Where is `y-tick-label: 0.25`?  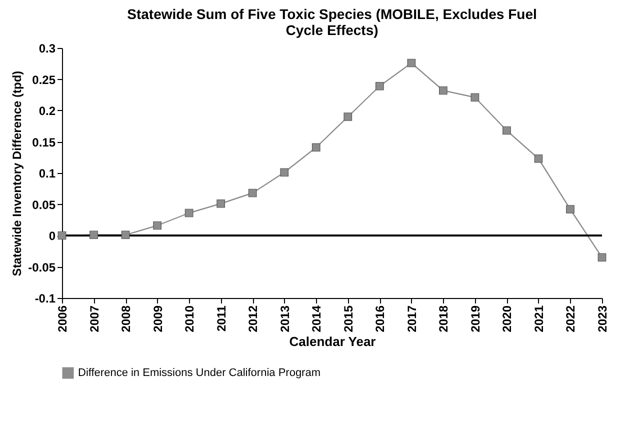 y-tick-label: 0.25 is located at coordinates (44, 79).